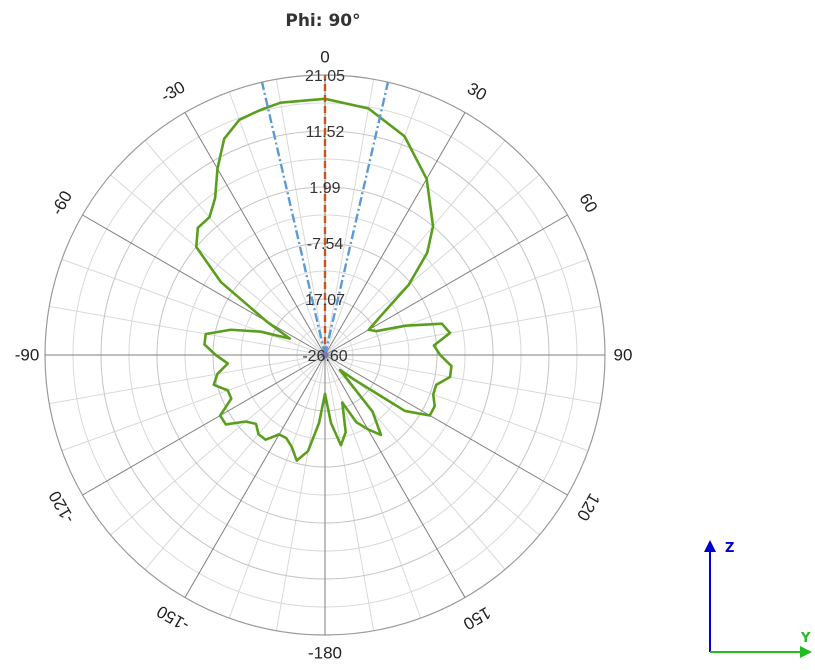  What do you see at coordinates (324, 216) in the screenshot?
I see `radial-tick-labels: -26.60 17.07 -7.54 1.99 11.52 21.05` at bounding box center [324, 216].